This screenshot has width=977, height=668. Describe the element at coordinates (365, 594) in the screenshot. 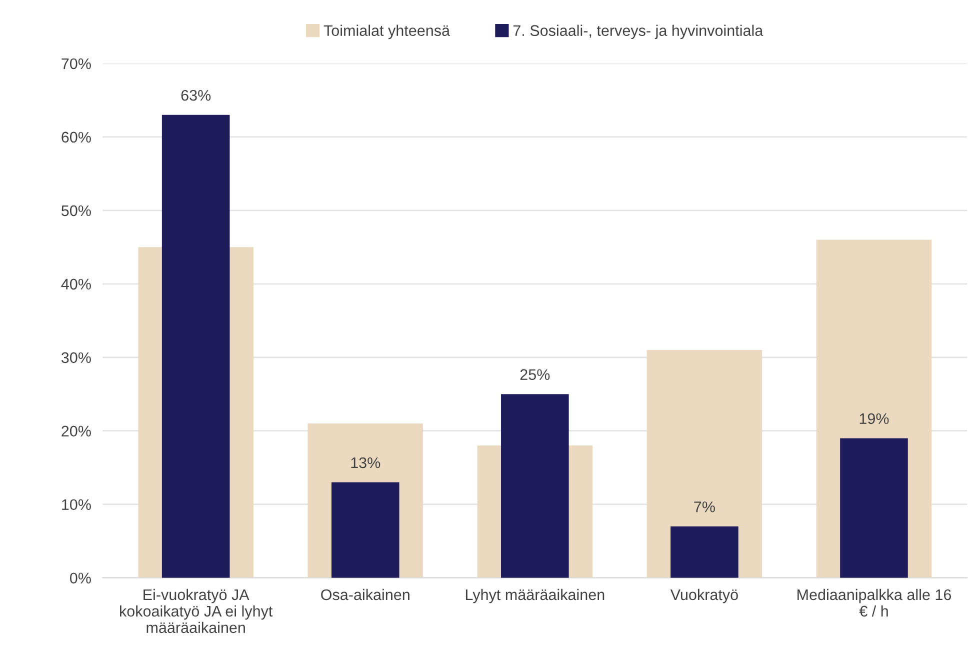

I see `x-tick-label: Osa-aikainen` at that location.